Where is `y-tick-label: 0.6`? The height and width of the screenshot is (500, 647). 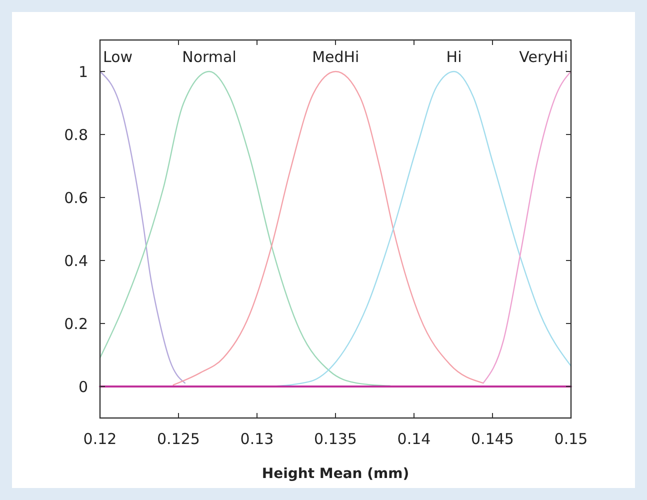
y-tick-label: 0.6 is located at coordinates (76, 197).